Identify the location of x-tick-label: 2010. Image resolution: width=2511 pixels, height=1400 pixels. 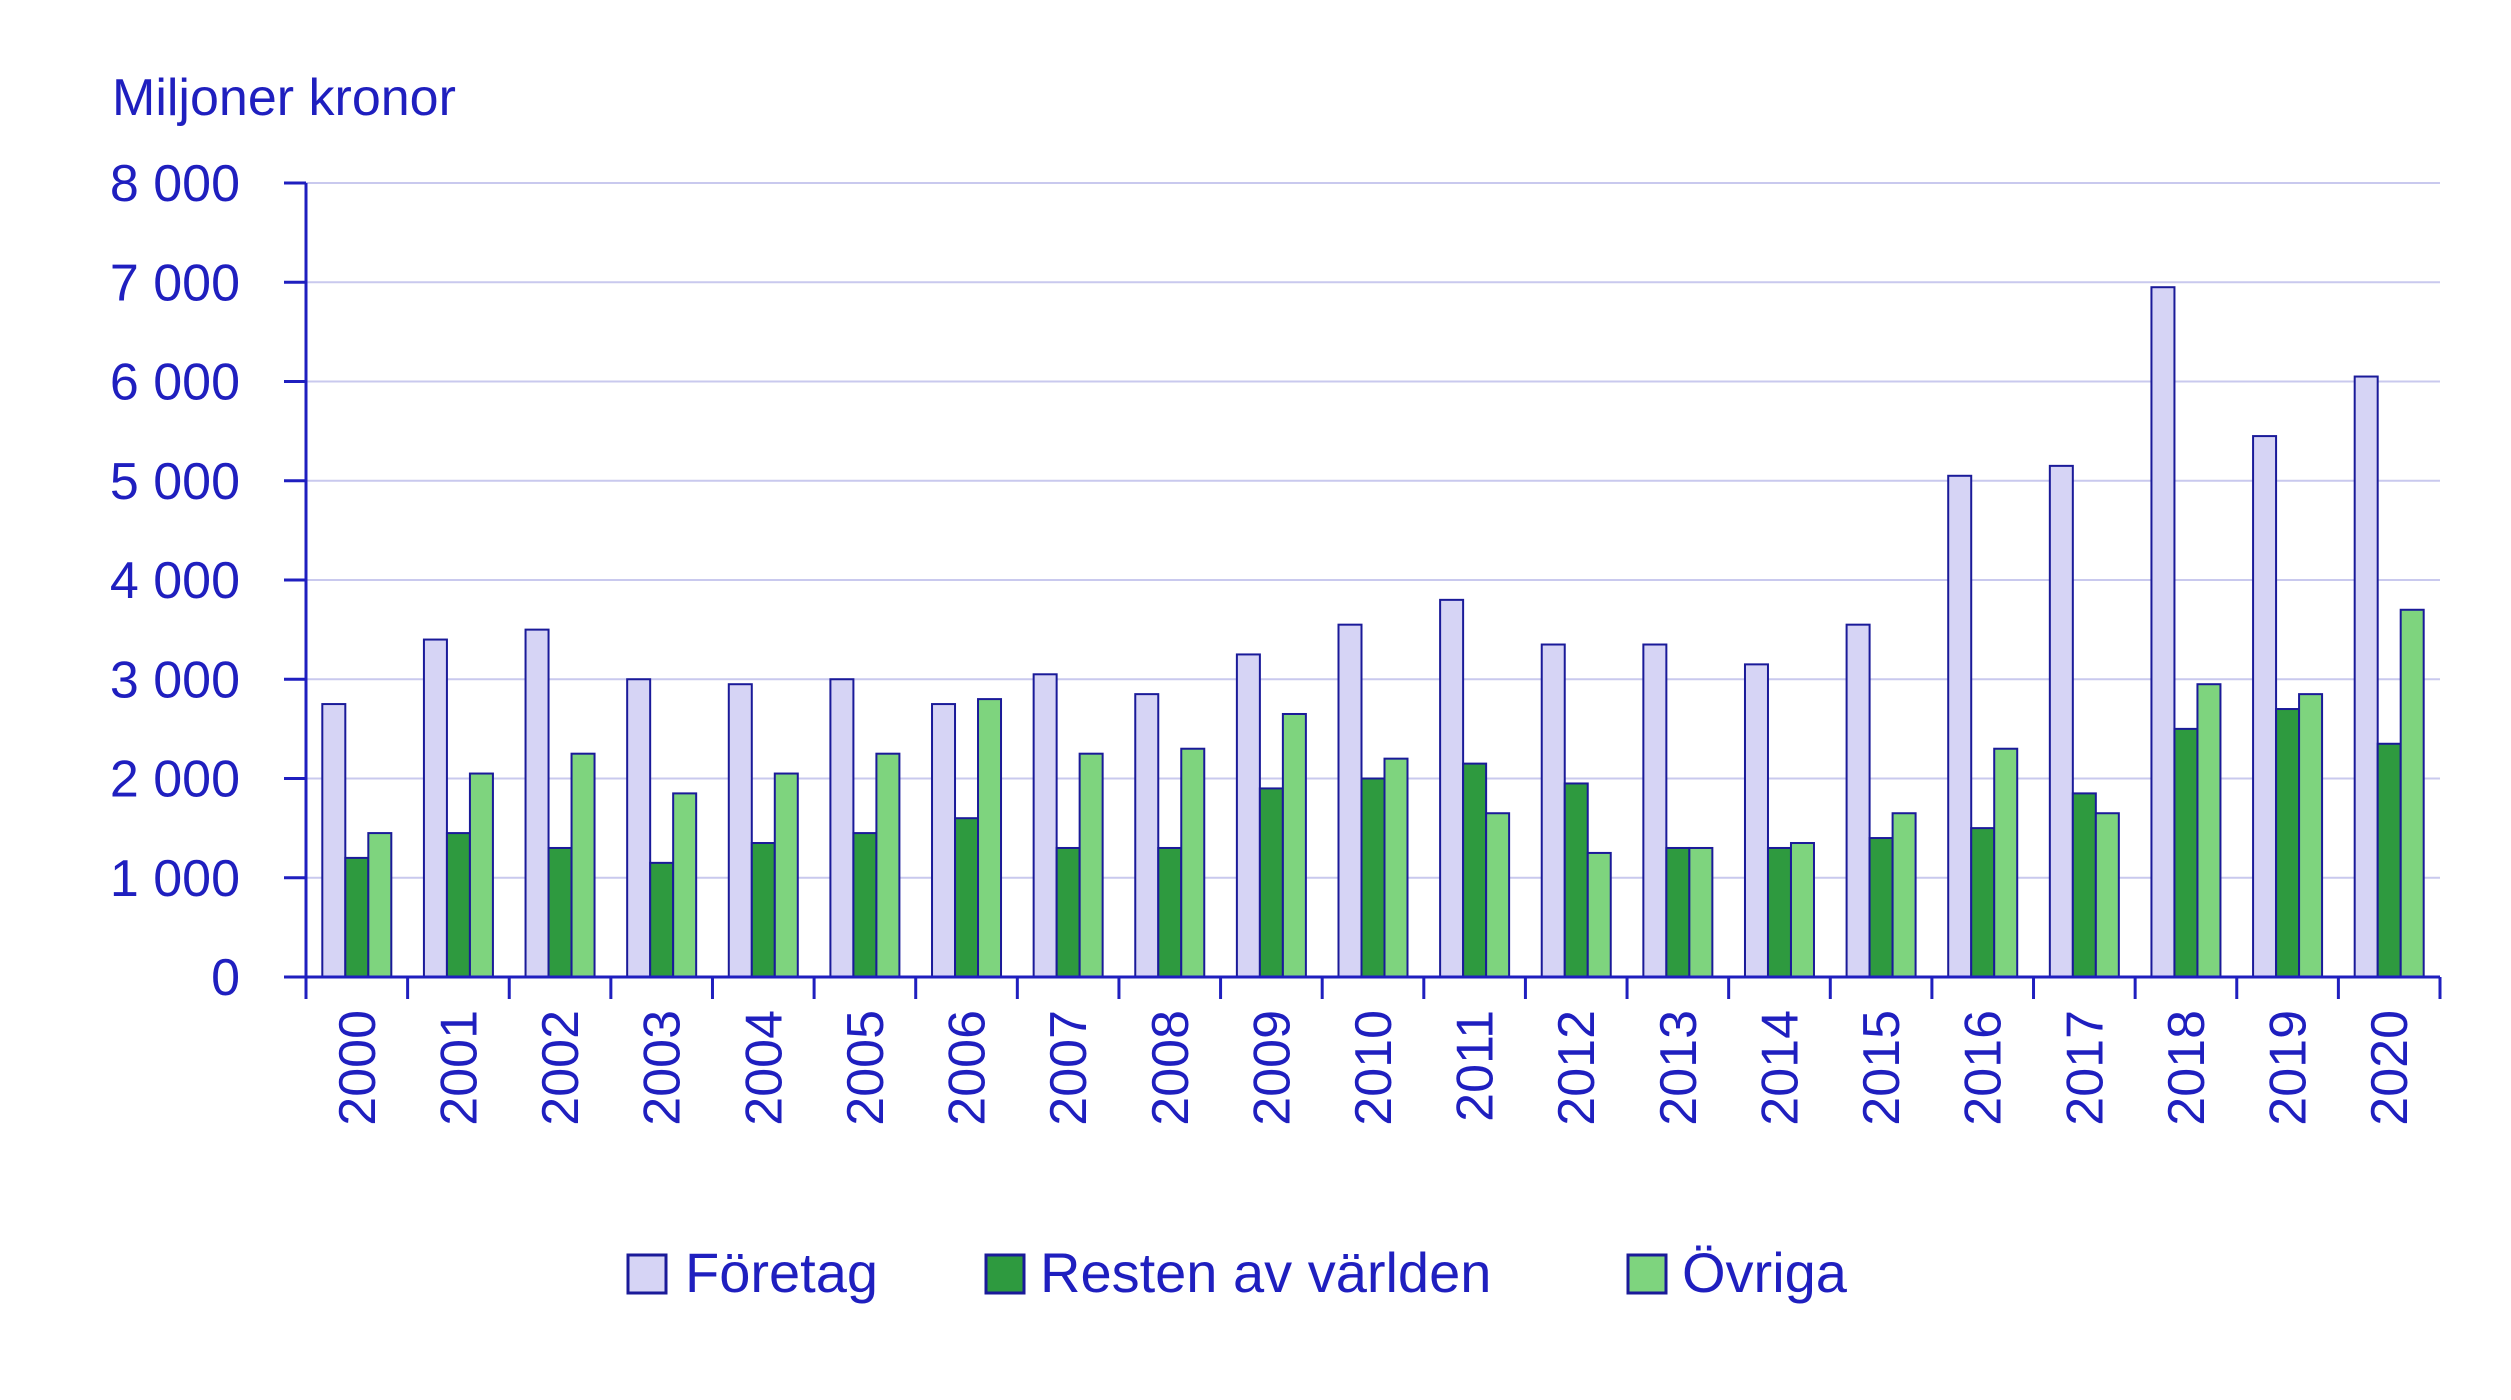
(1374, 1068).